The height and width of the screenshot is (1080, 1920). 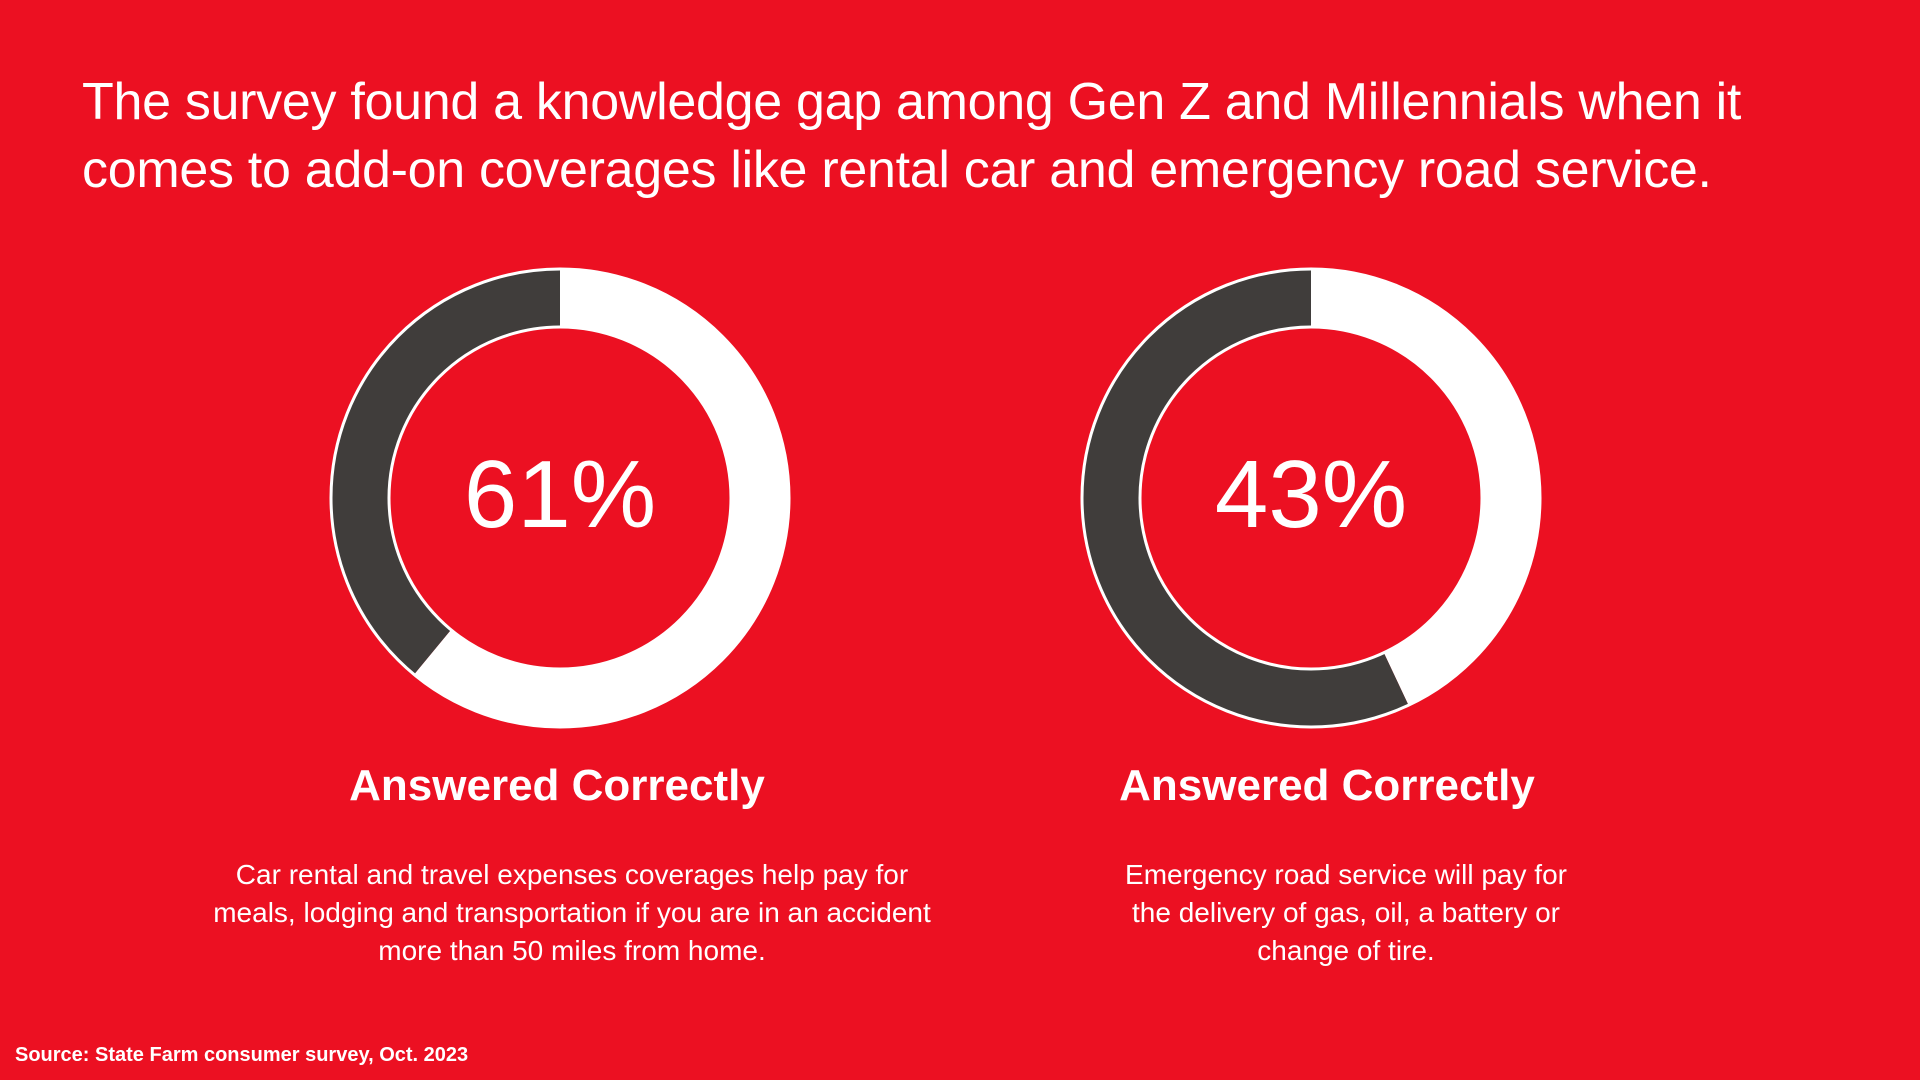 I want to click on donut-2-outer-outline, so click(x=1311, y=498).